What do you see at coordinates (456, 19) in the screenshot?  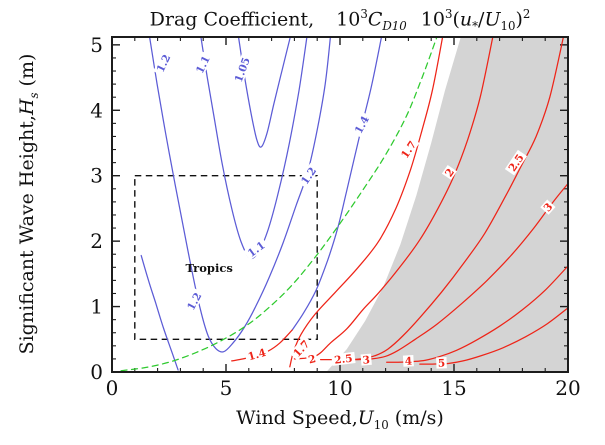 I see `title-term2-paren-open: (` at bounding box center [456, 19].